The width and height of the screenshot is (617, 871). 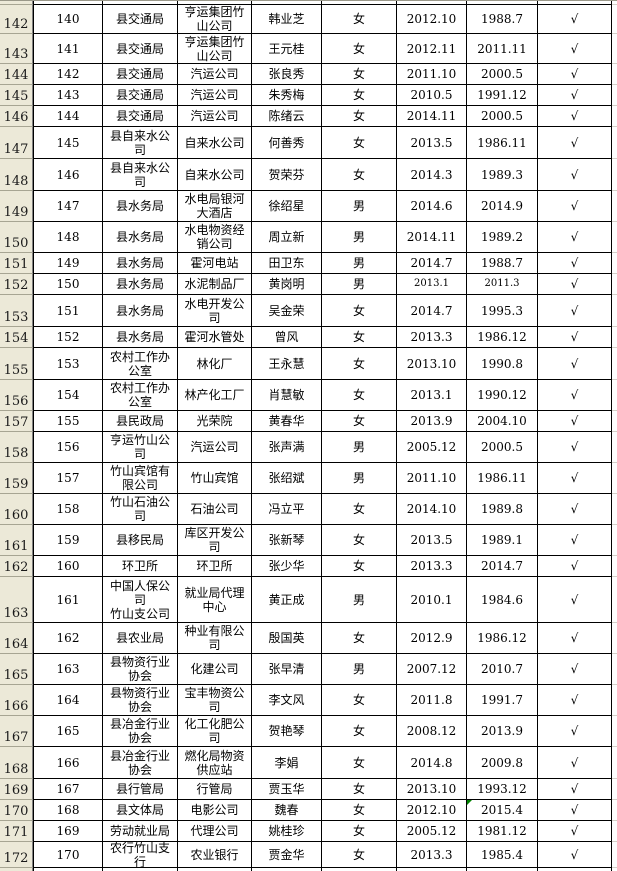 What do you see at coordinates (68, 364) in the screenshot?
I see `serial-number-cell: 153` at bounding box center [68, 364].